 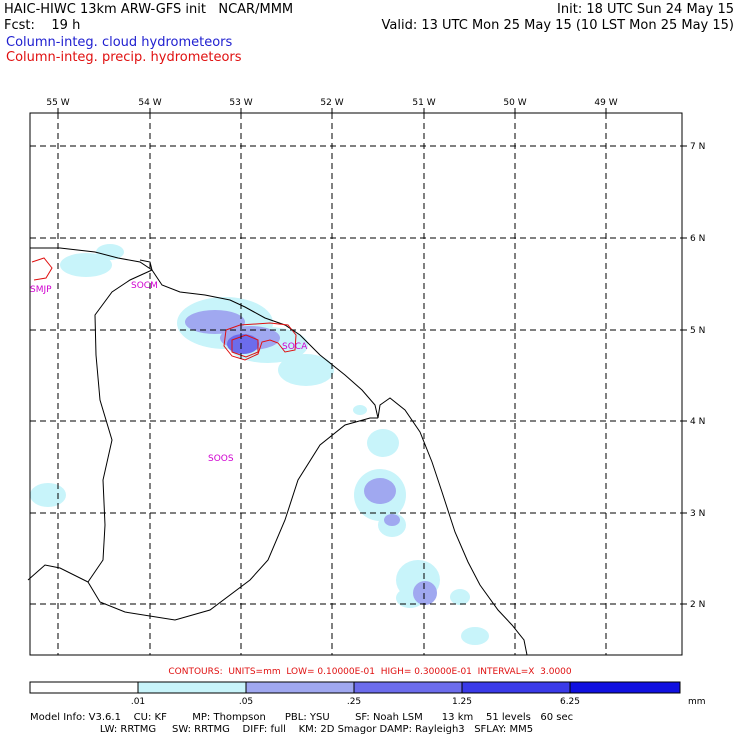 I want to click on lon-label: 53 W, so click(x=240, y=103).